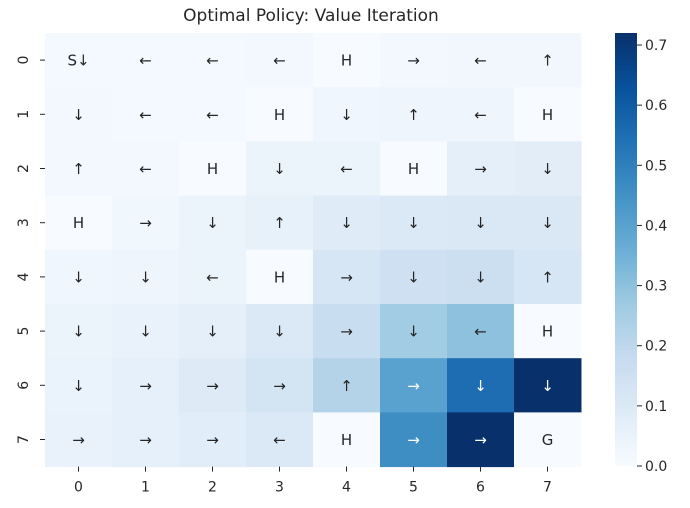 This screenshot has height=508, width=690. What do you see at coordinates (24, 276) in the screenshot?
I see `y-tick-label: 4` at bounding box center [24, 276].